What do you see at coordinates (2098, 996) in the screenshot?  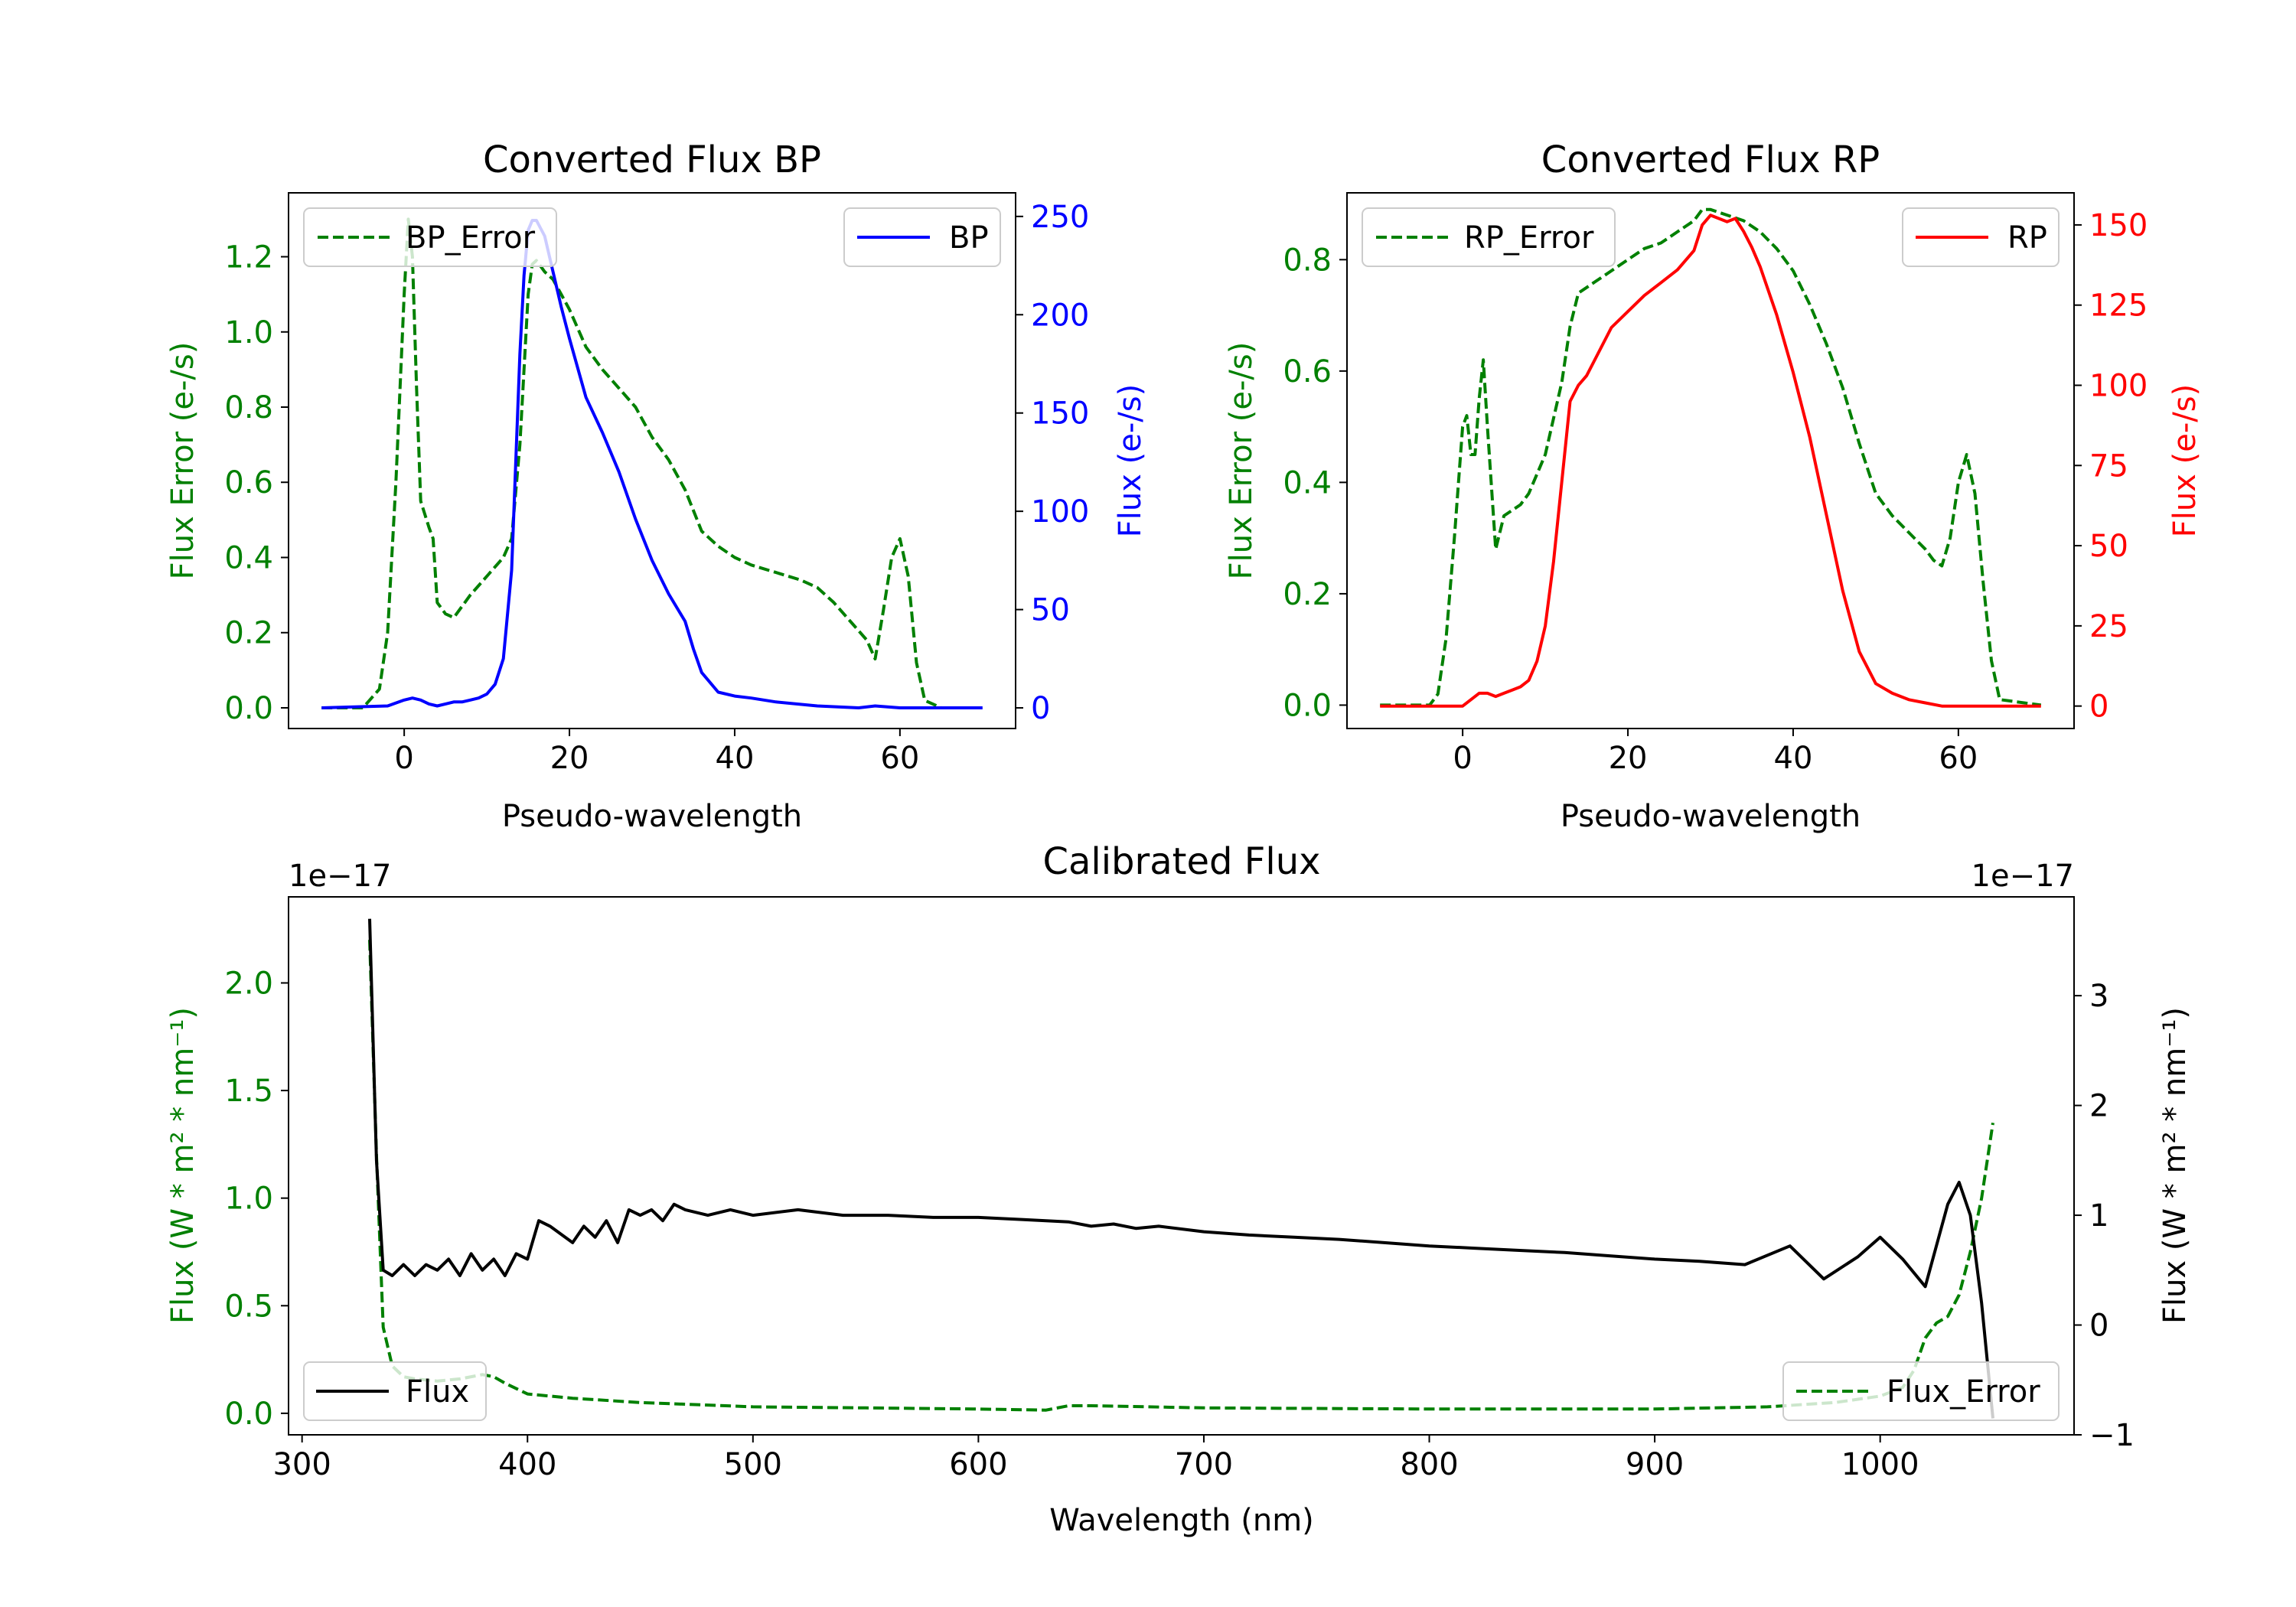 I see `right-tick-label: 3` at bounding box center [2098, 996].